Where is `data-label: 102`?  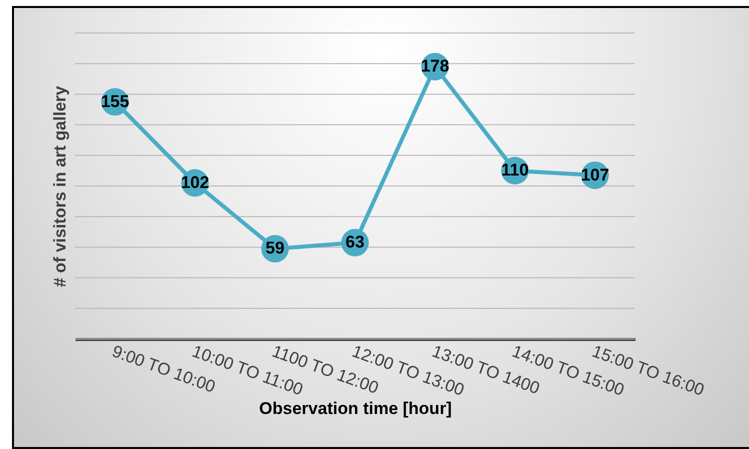
data-label: 102 is located at coordinates (195, 182).